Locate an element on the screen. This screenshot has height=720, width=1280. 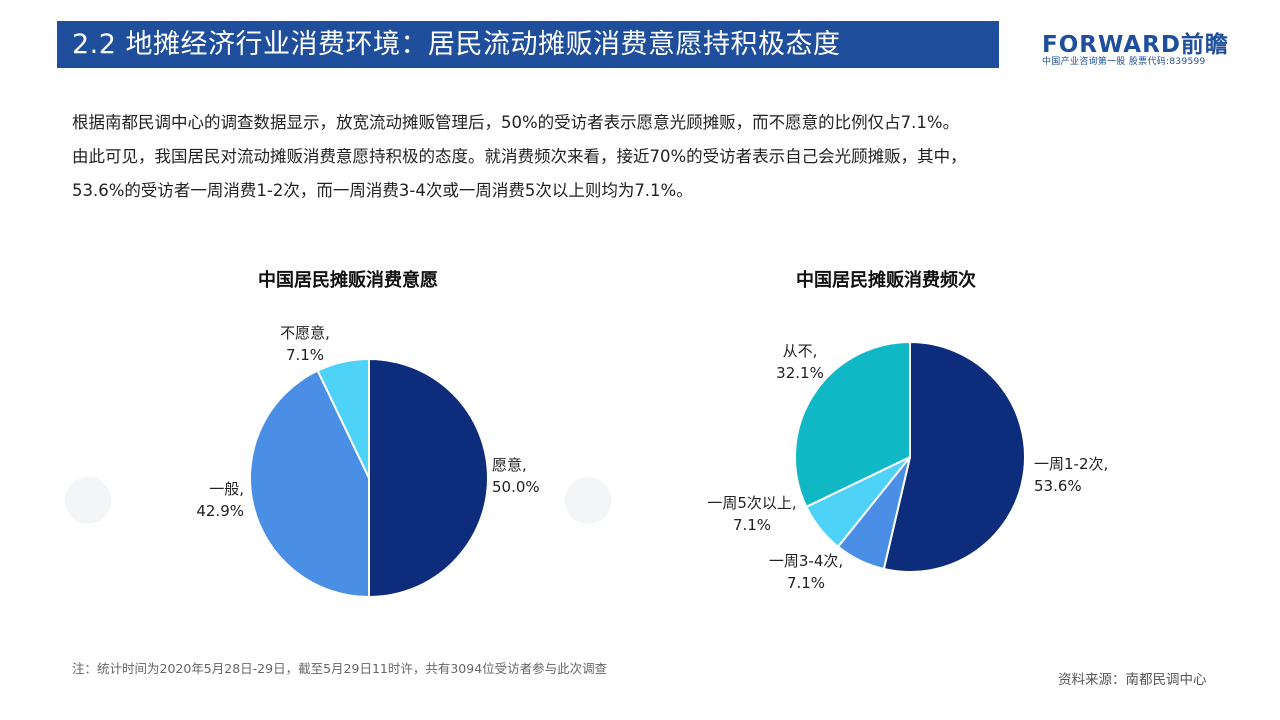
page-title: 2.2 地摊经济行业消费环境：居民流动摊贩消费意愿持积极态度 is located at coordinates (456, 44).